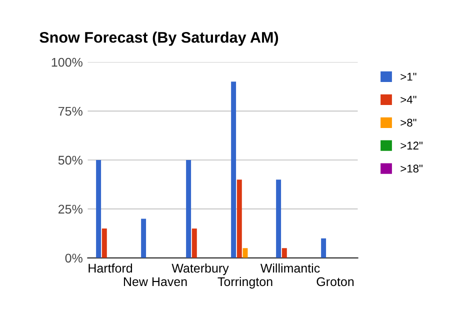  Describe the element at coordinates (67, 62) in the screenshot. I see `y-tick-label: 100%` at that location.